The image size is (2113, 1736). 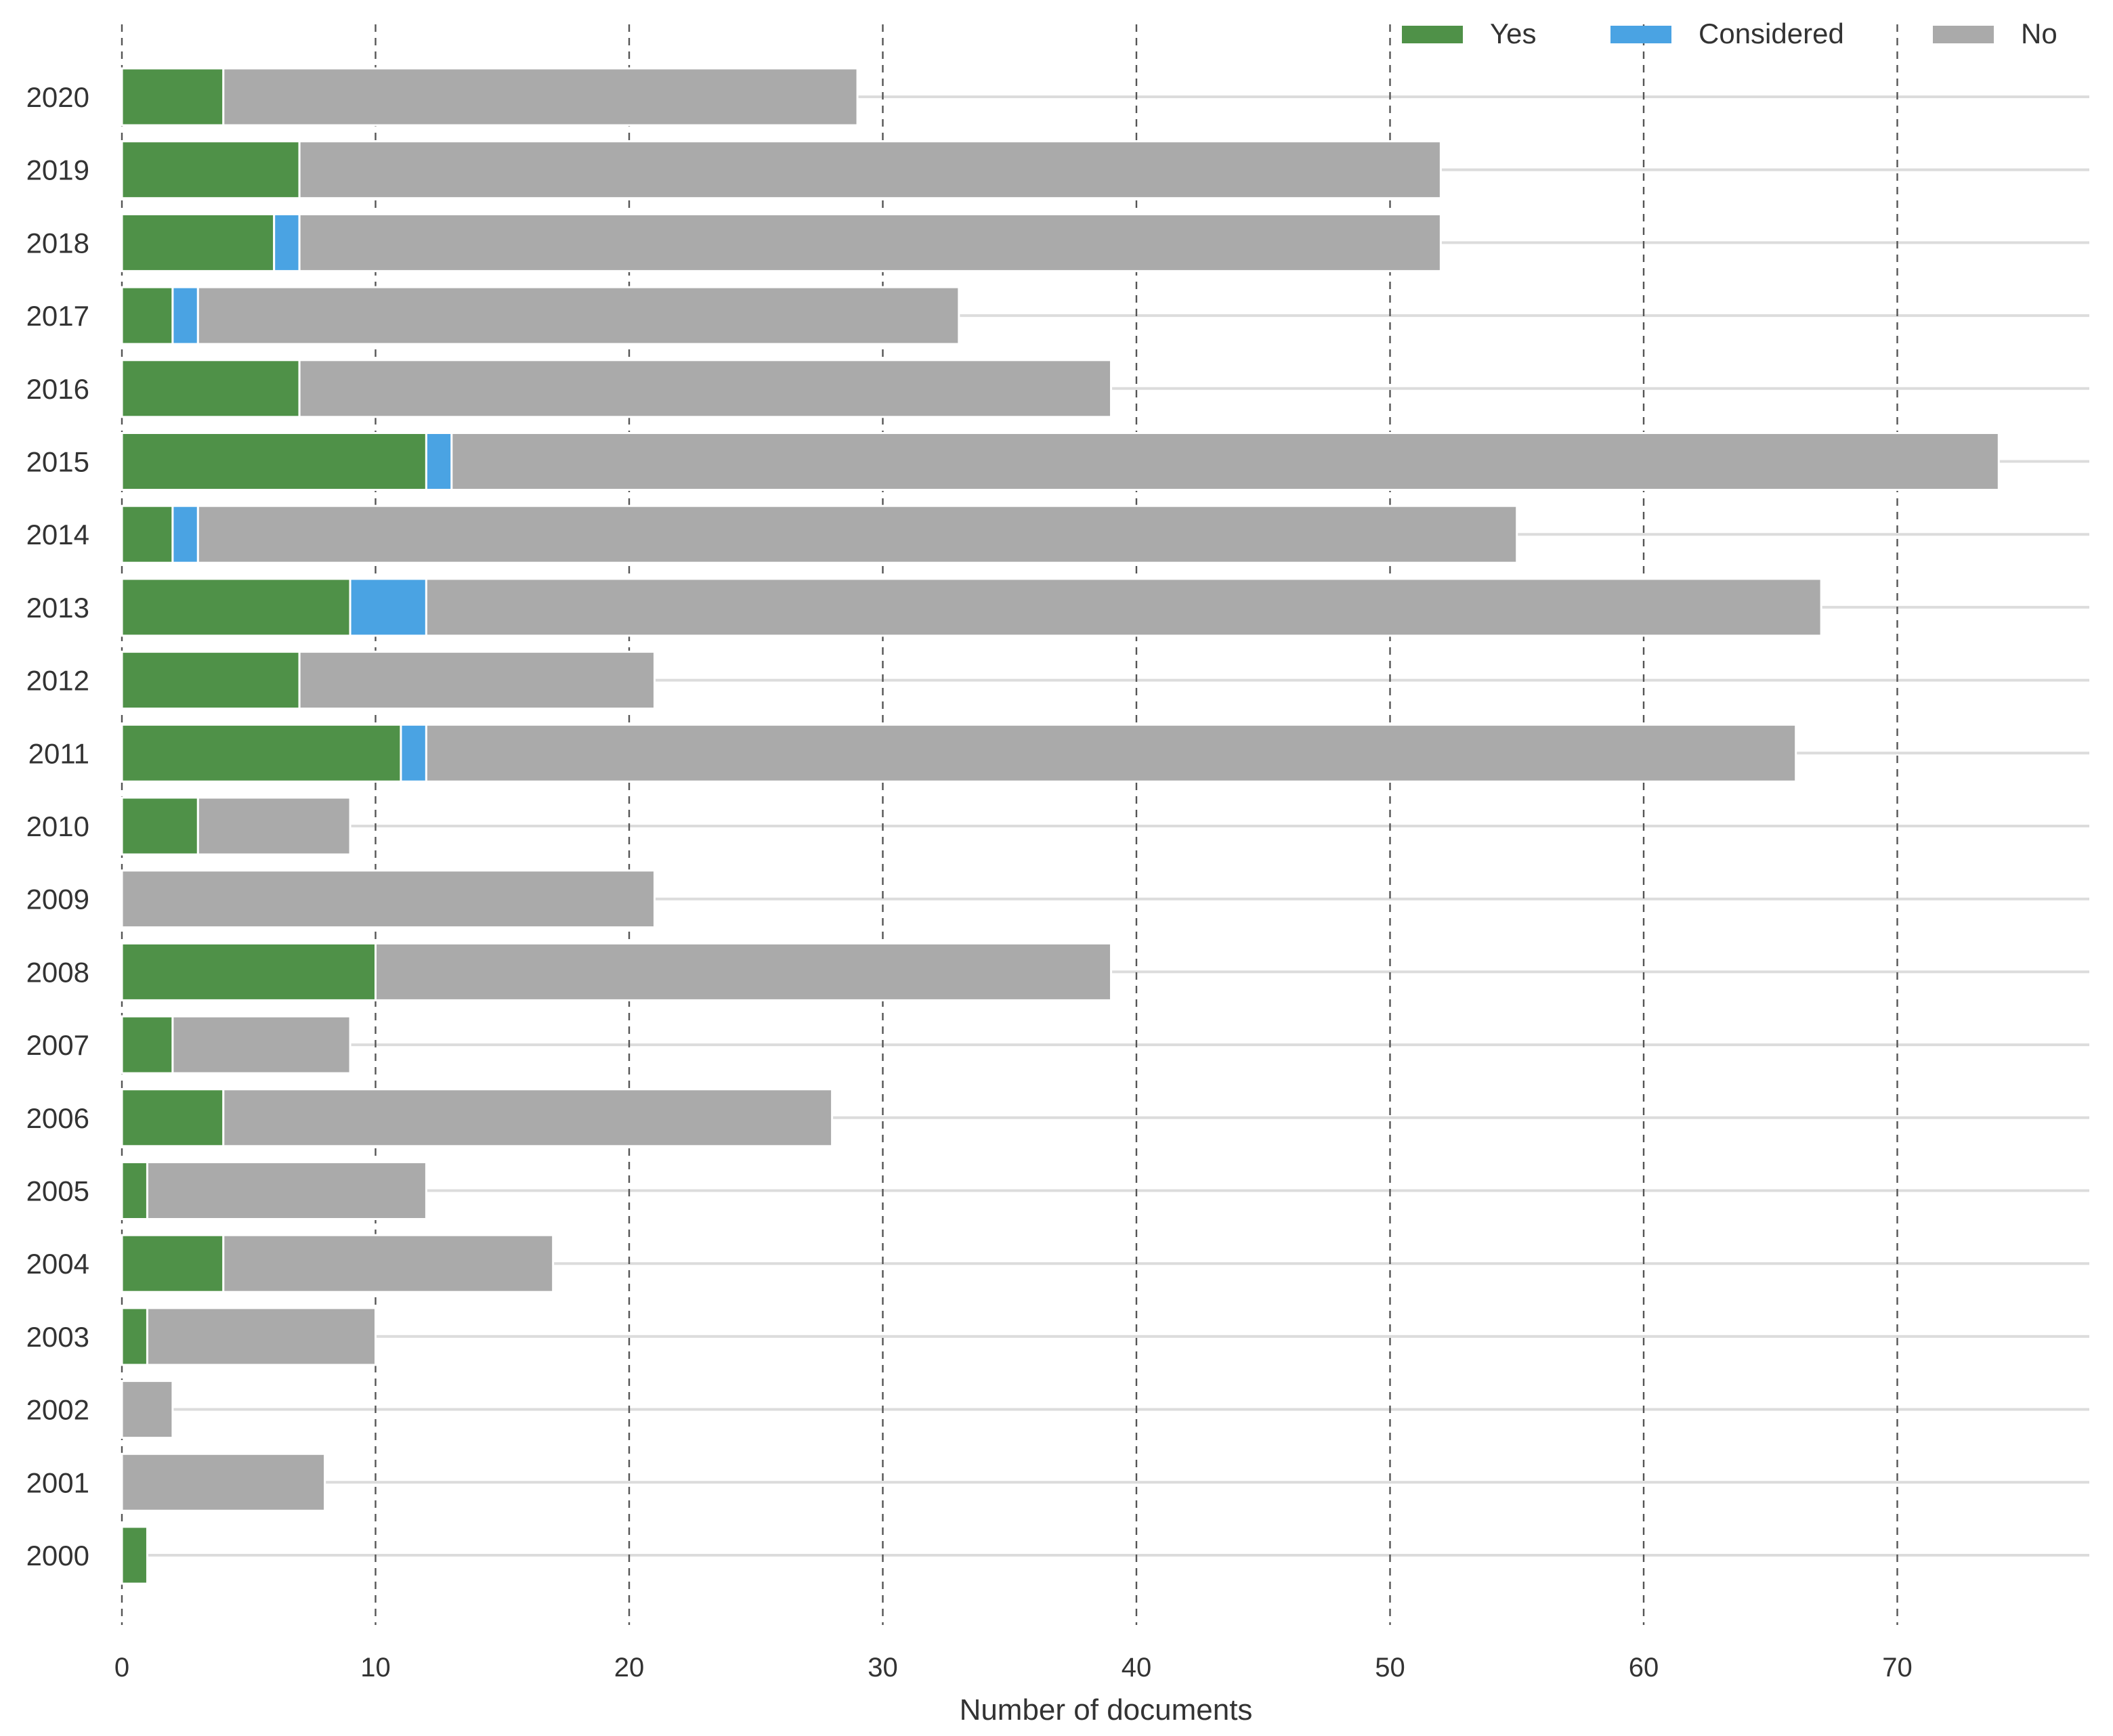 What do you see at coordinates (477, 680) in the screenshot?
I see `bar-2012-no` at bounding box center [477, 680].